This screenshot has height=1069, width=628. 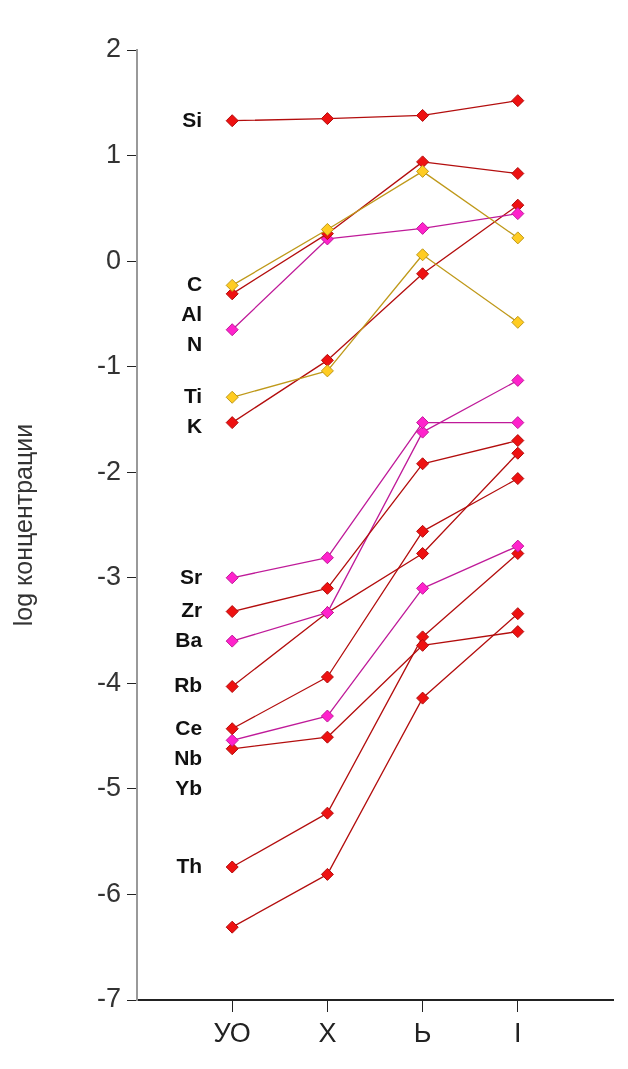 I want to click on annotation: Th, so click(x=189, y=865).